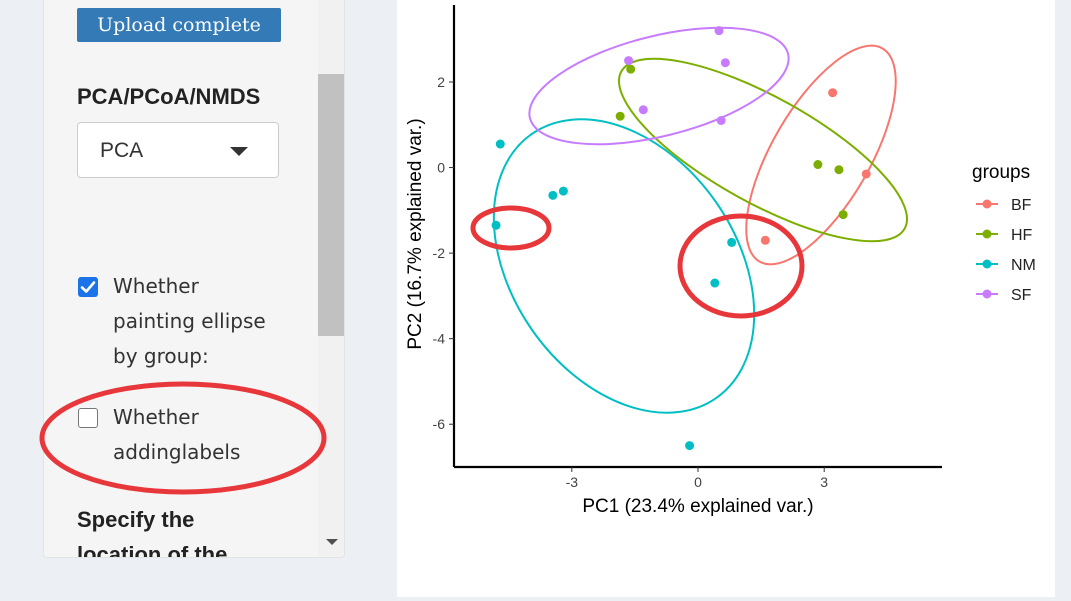 The width and height of the screenshot is (1071, 601). I want to click on location-title-line: location of the, so click(152, 550).